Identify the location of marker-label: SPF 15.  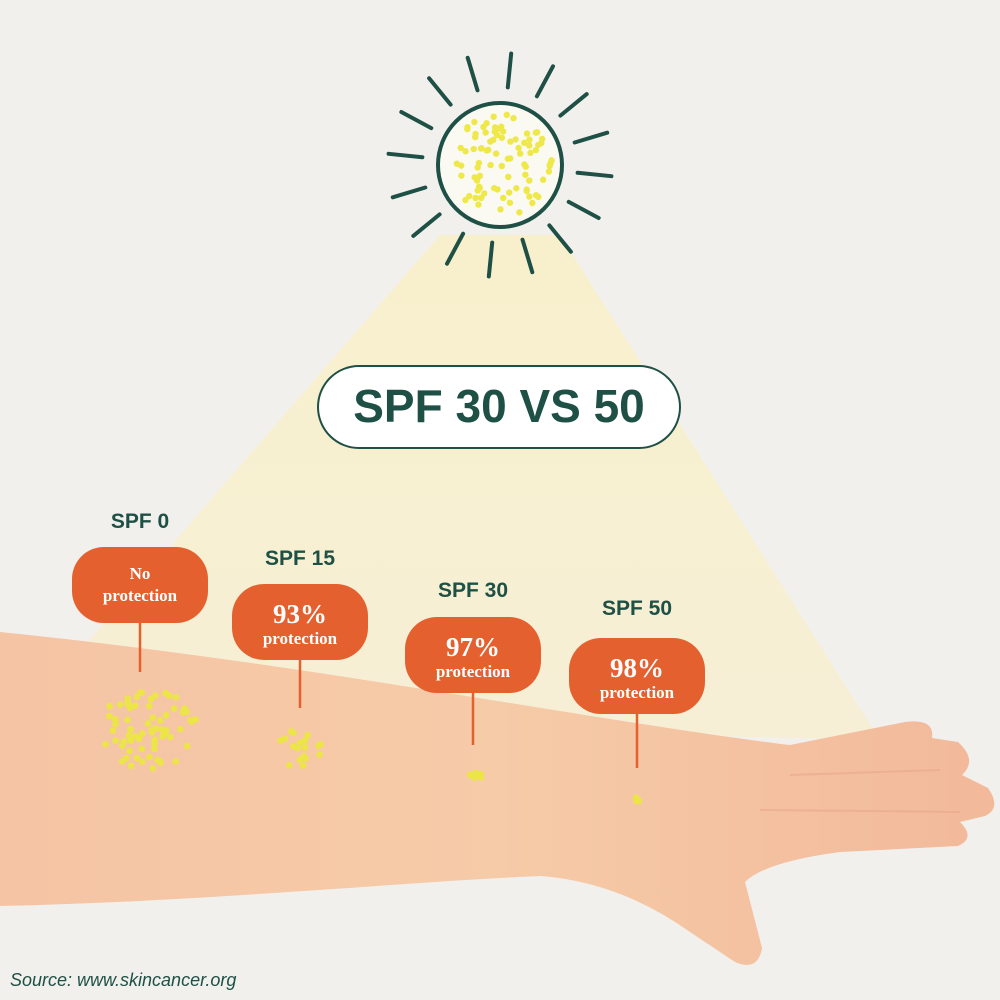
(300, 558).